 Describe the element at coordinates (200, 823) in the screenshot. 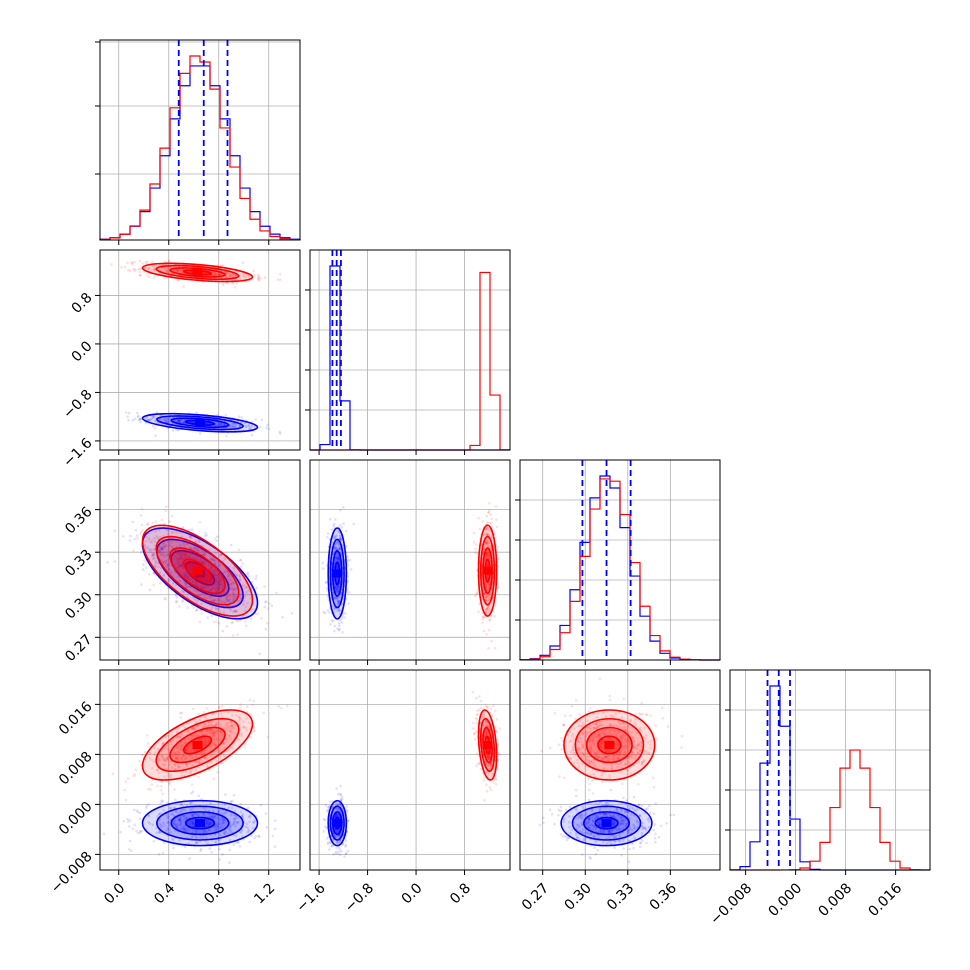

I see `run_a-density-peak` at that location.